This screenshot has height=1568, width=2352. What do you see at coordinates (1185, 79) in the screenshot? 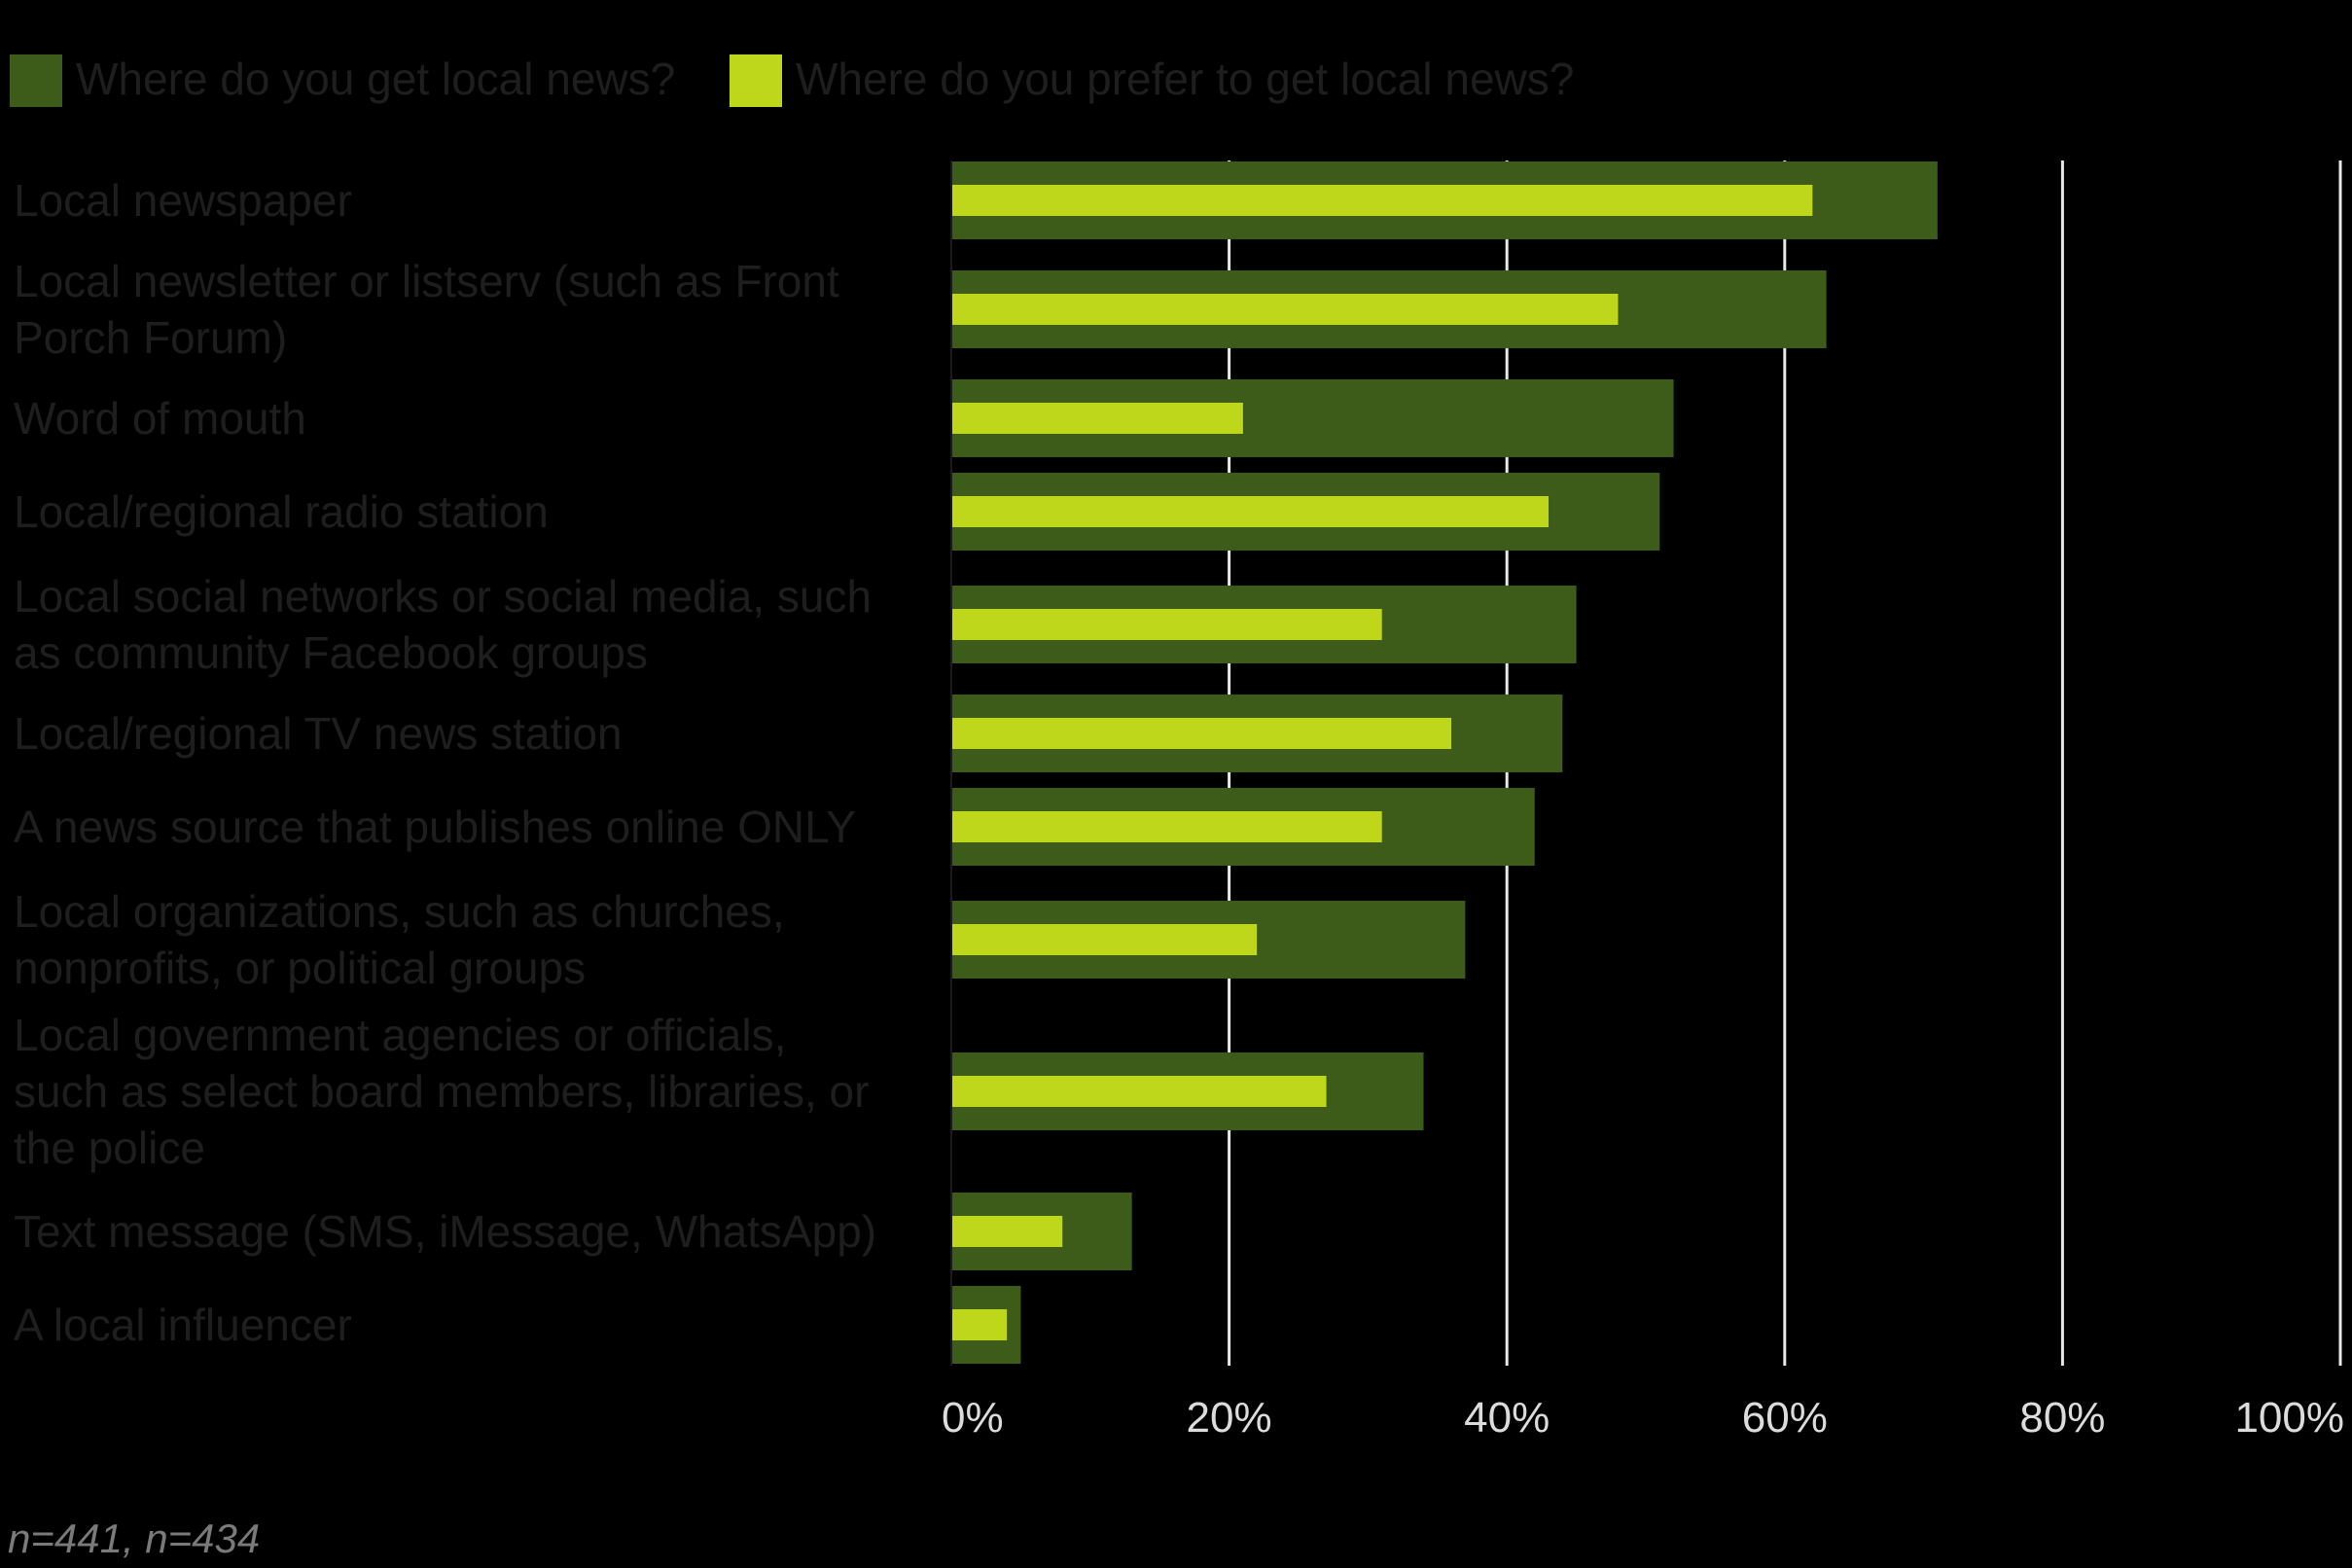
I see `legend-label: Where do you prefer to get local news?` at bounding box center [1185, 79].